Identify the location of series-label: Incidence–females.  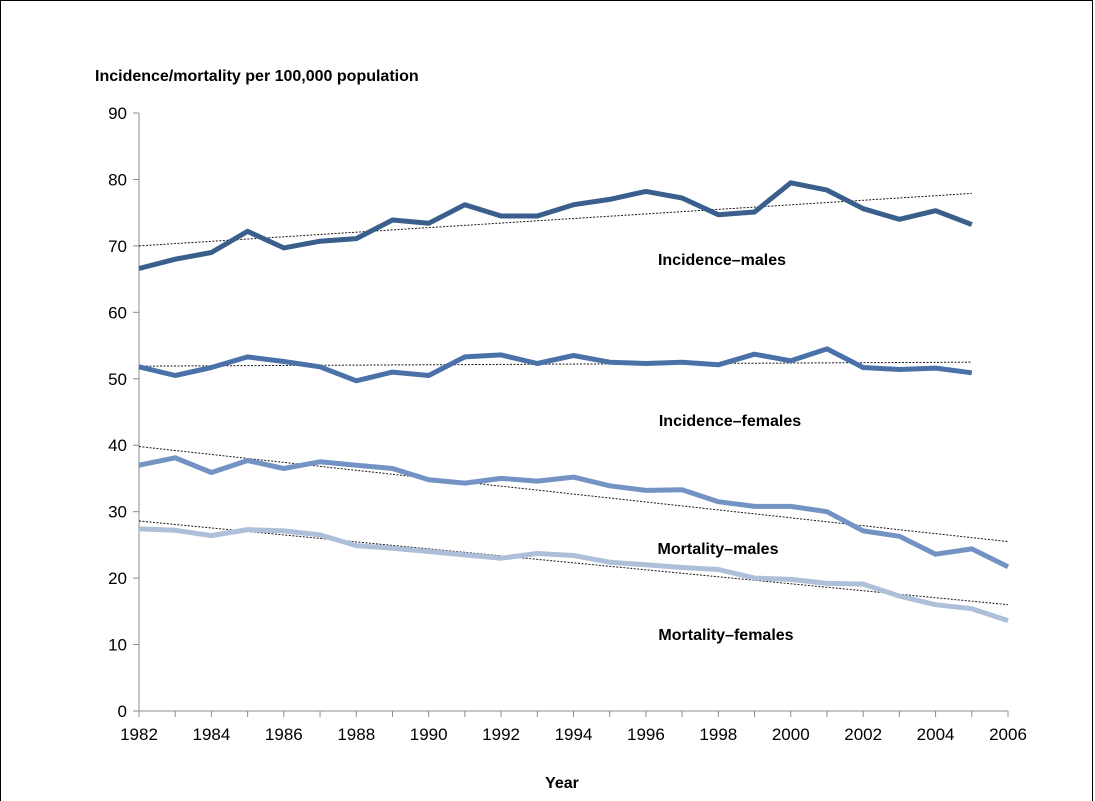
(730, 421).